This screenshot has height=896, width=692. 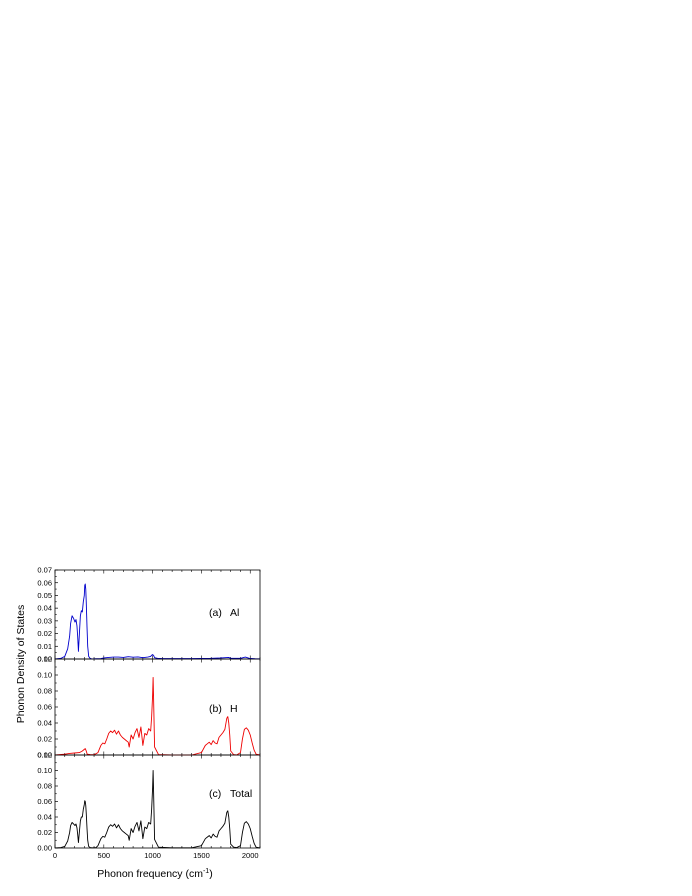 What do you see at coordinates (21, 664) in the screenshot?
I see `y-axis-title: Phonon Density of States` at bounding box center [21, 664].